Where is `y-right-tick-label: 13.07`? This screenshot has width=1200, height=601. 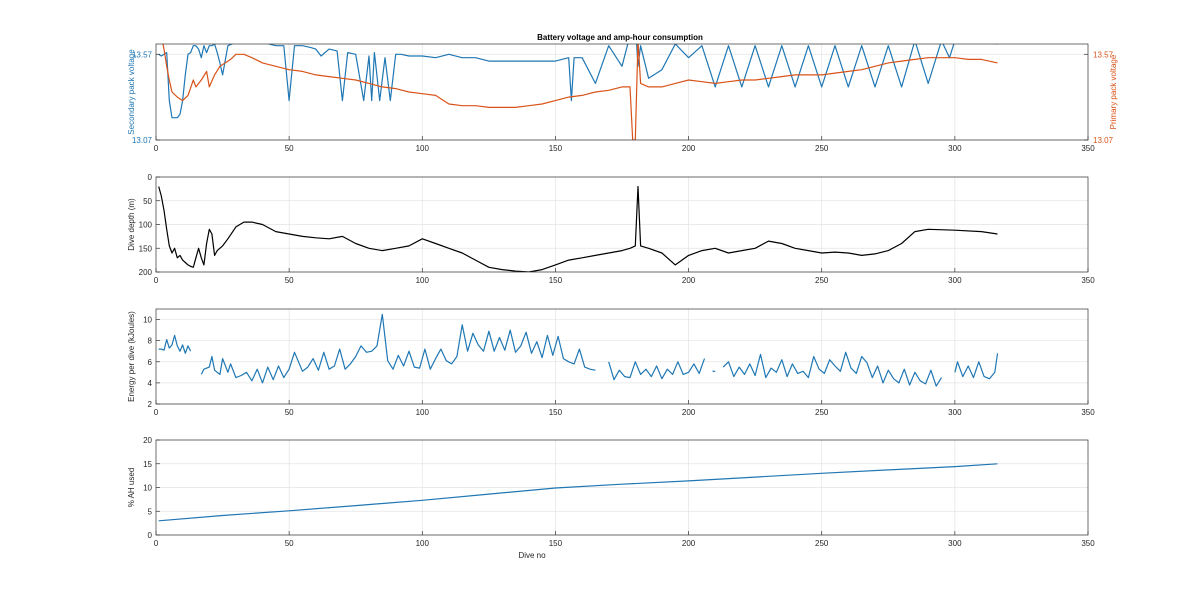 y-right-tick-label: 13.07 is located at coordinates (1103, 140).